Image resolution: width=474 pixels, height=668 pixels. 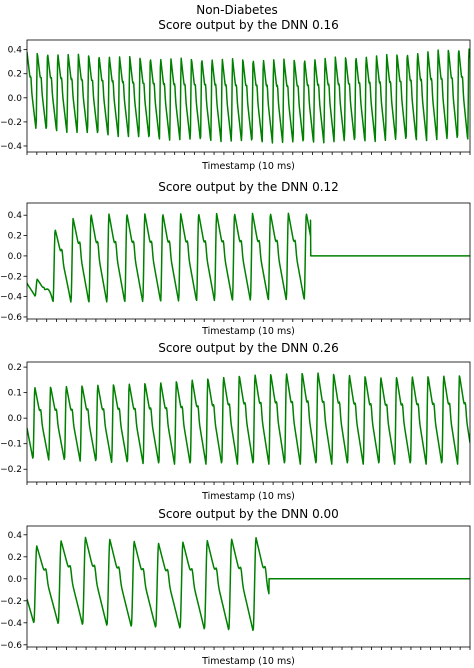 I want to click on subplot-3-series-line, so click(x=248, y=418).